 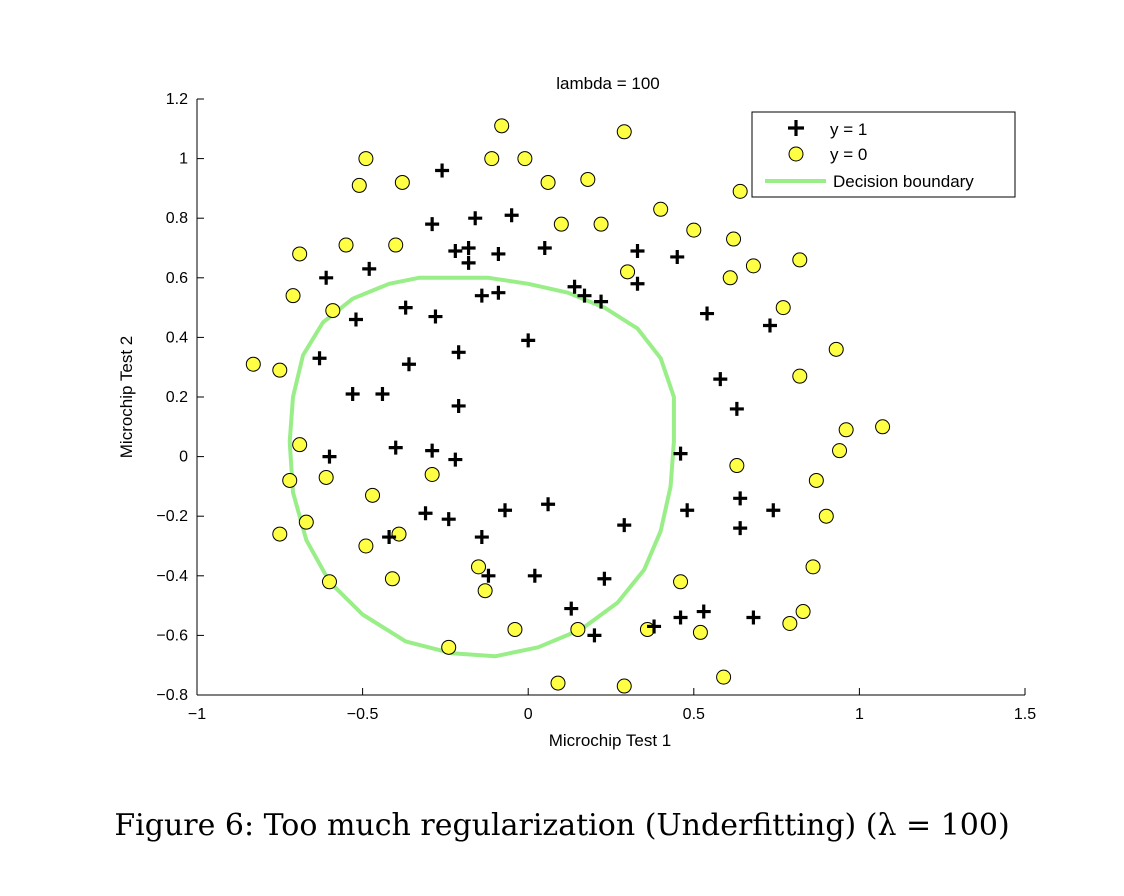 What do you see at coordinates (608, 83) in the screenshot?
I see `chart-title: lambda = 100` at bounding box center [608, 83].